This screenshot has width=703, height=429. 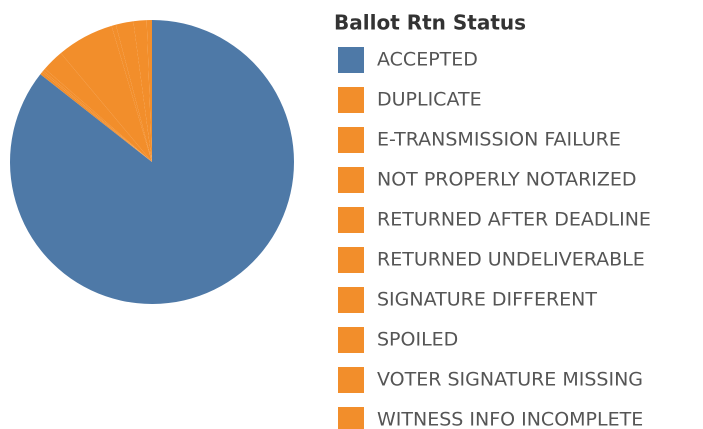 What do you see at coordinates (514, 220) in the screenshot?
I see `legend-label: RETURNED AFTER DEADLINE` at bounding box center [514, 220].